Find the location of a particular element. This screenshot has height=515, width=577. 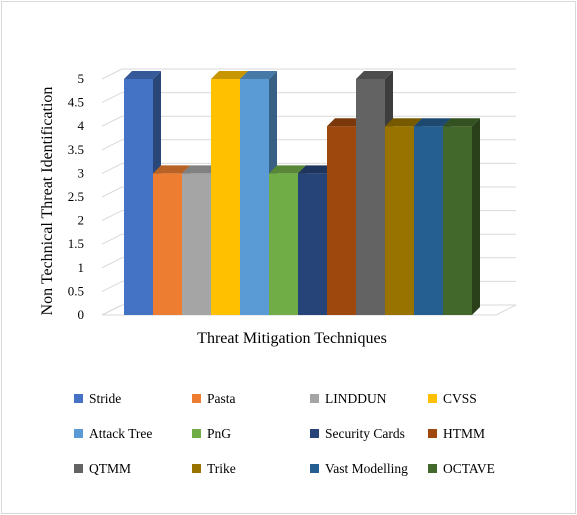

y-tick-label: 3 is located at coordinates (81, 172).